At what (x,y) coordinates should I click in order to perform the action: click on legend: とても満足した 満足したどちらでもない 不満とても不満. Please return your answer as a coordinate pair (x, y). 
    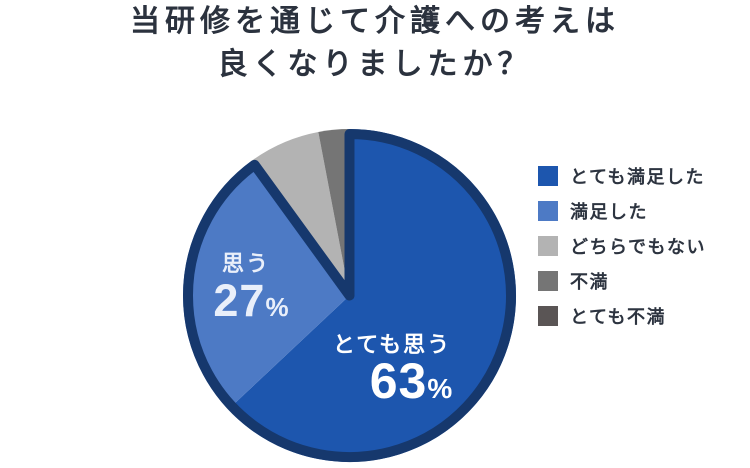
    Looking at the image, I should click on (622, 246).